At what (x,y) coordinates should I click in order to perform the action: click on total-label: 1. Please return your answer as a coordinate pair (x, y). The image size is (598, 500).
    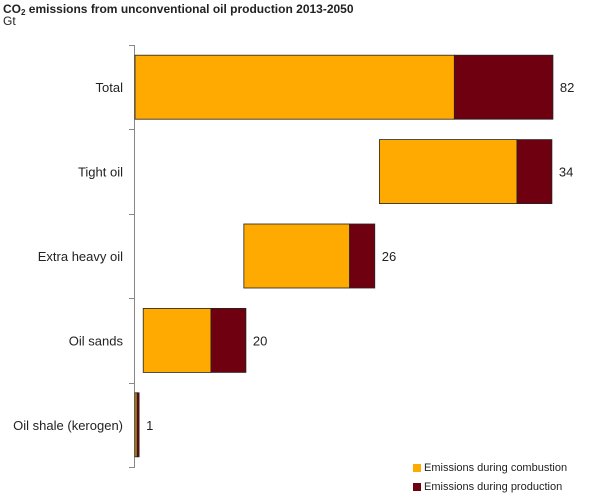
    Looking at the image, I should click on (149, 425).